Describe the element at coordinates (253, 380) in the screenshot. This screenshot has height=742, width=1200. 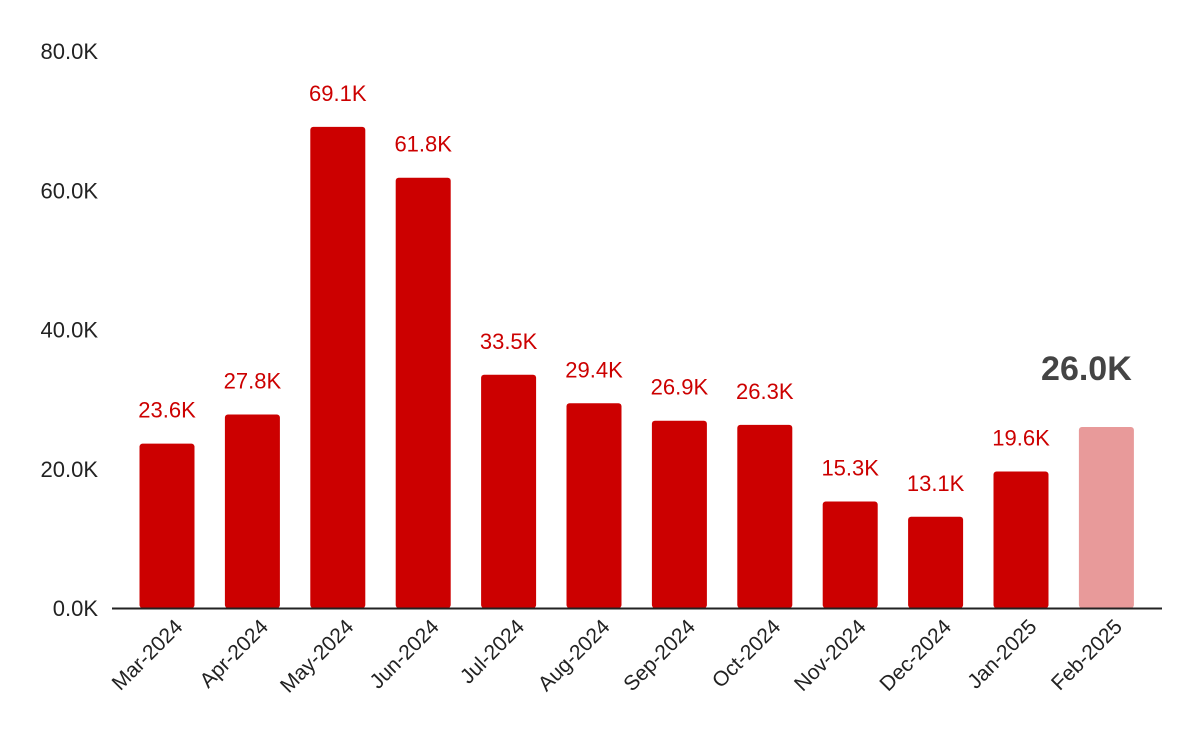
I see `data-label: 27.8K` at that location.